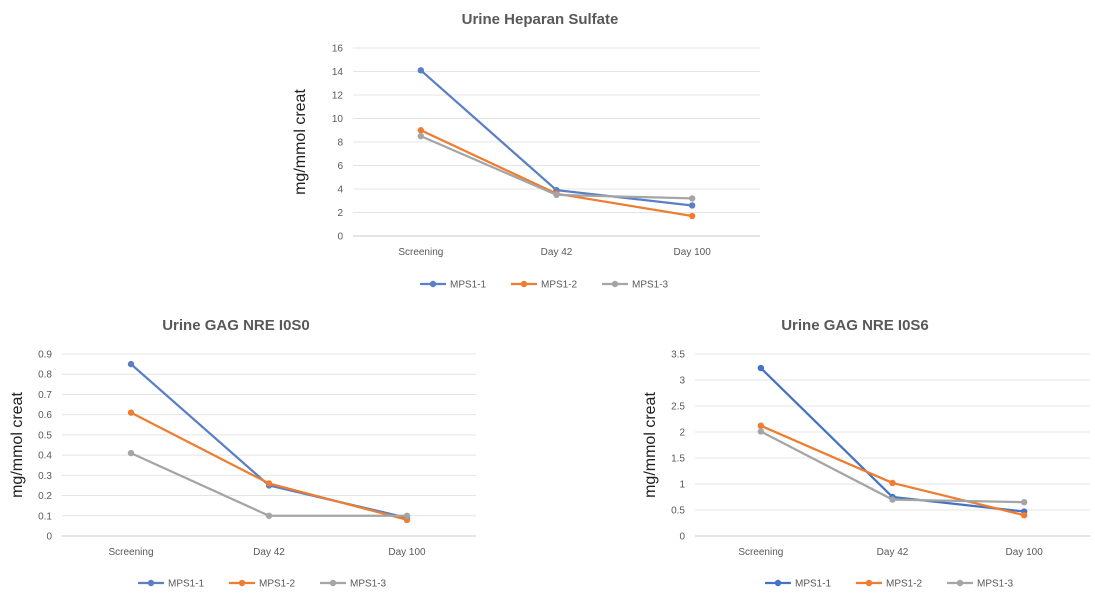 Image resolution: width=1095 pixels, height=593 pixels. What do you see at coordinates (540, 19) in the screenshot?
I see `chart-title: Urine Heparan Sulfate` at bounding box center [540, 19].